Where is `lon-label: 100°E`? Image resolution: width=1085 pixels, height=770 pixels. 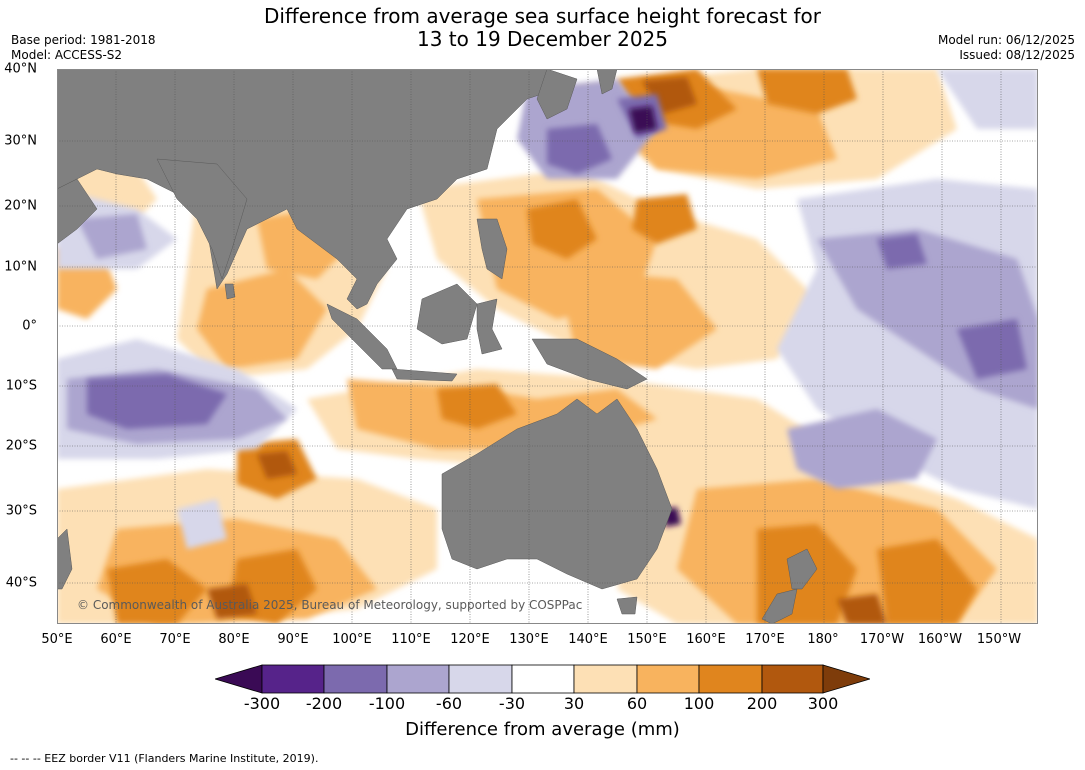
lon-label: 100°E is located at coordinates (352, 639).